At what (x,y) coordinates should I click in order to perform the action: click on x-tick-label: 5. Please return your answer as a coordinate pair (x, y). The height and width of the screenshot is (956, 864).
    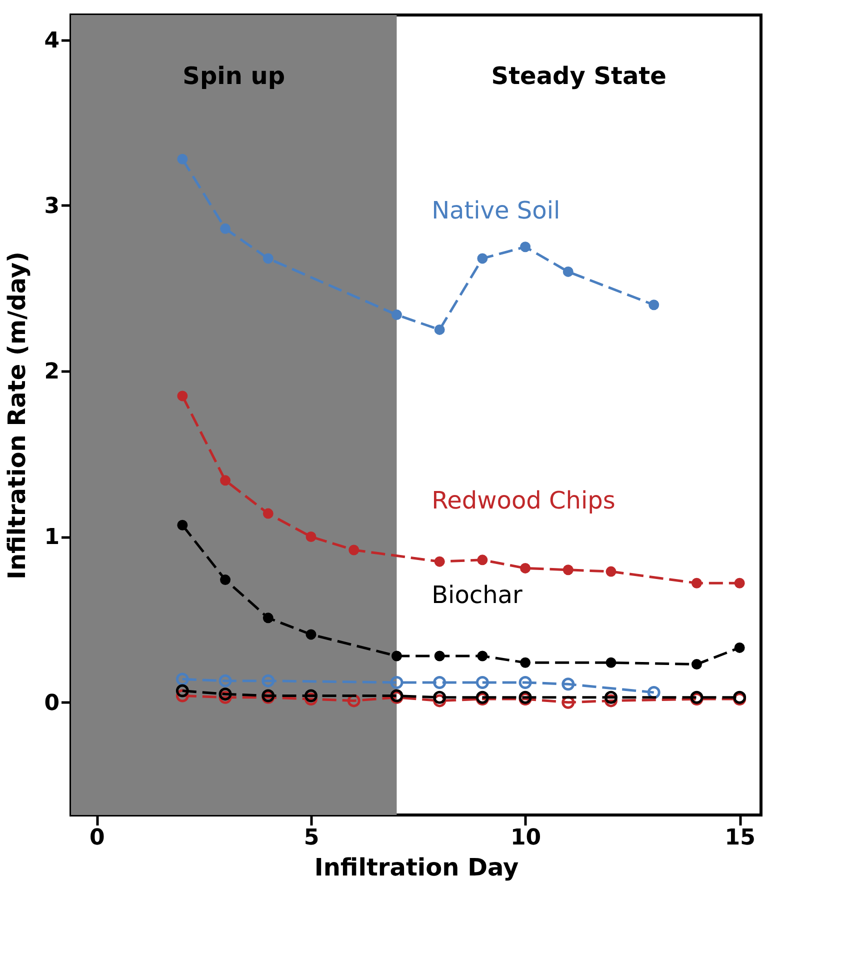
    Looking at the image, I should click on (312, 838).